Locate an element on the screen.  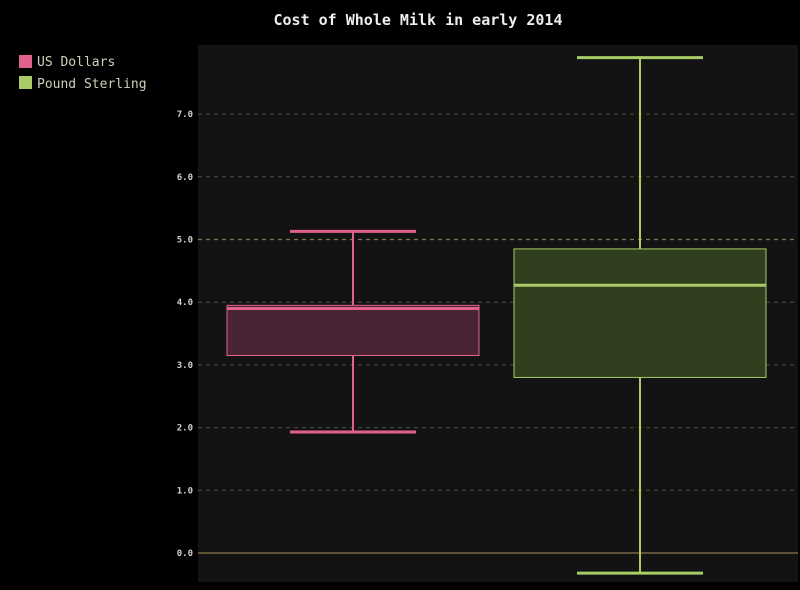
box-iqr-us-dollars is located at coordinates (353, 330).